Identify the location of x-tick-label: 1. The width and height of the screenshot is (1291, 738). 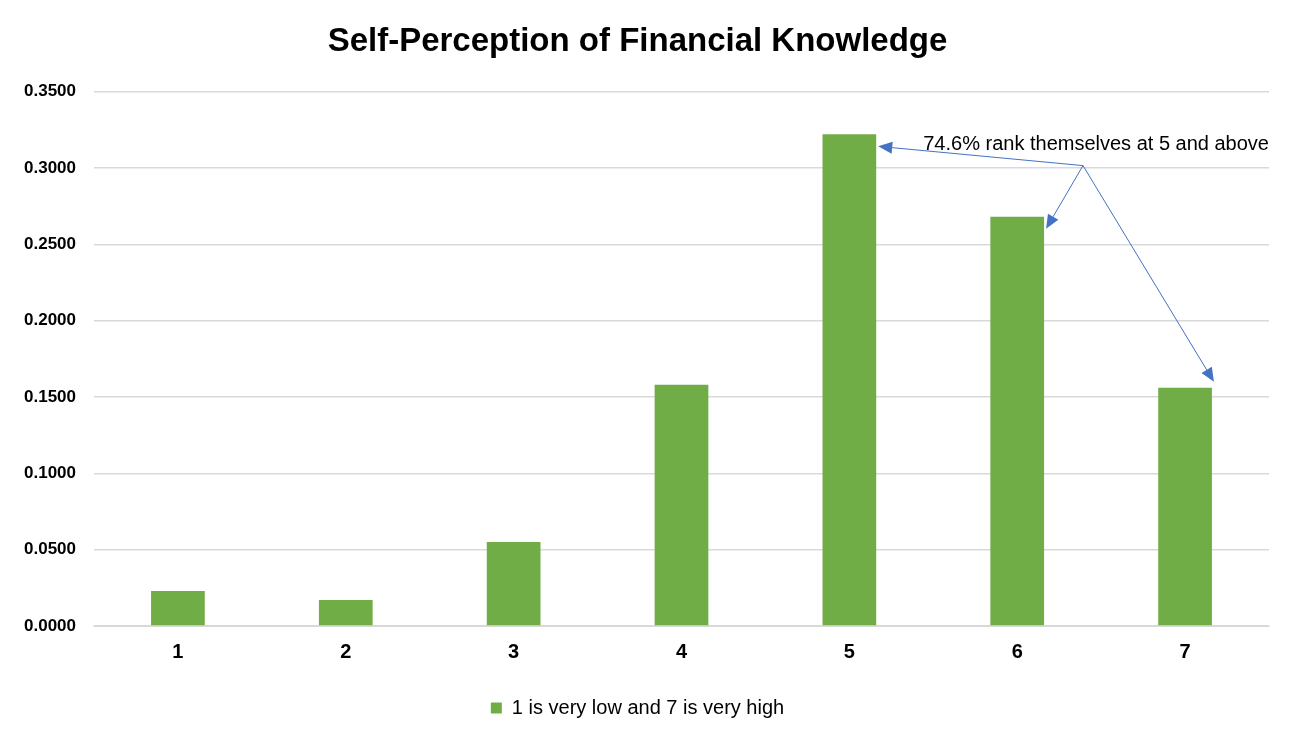
(178, 650).